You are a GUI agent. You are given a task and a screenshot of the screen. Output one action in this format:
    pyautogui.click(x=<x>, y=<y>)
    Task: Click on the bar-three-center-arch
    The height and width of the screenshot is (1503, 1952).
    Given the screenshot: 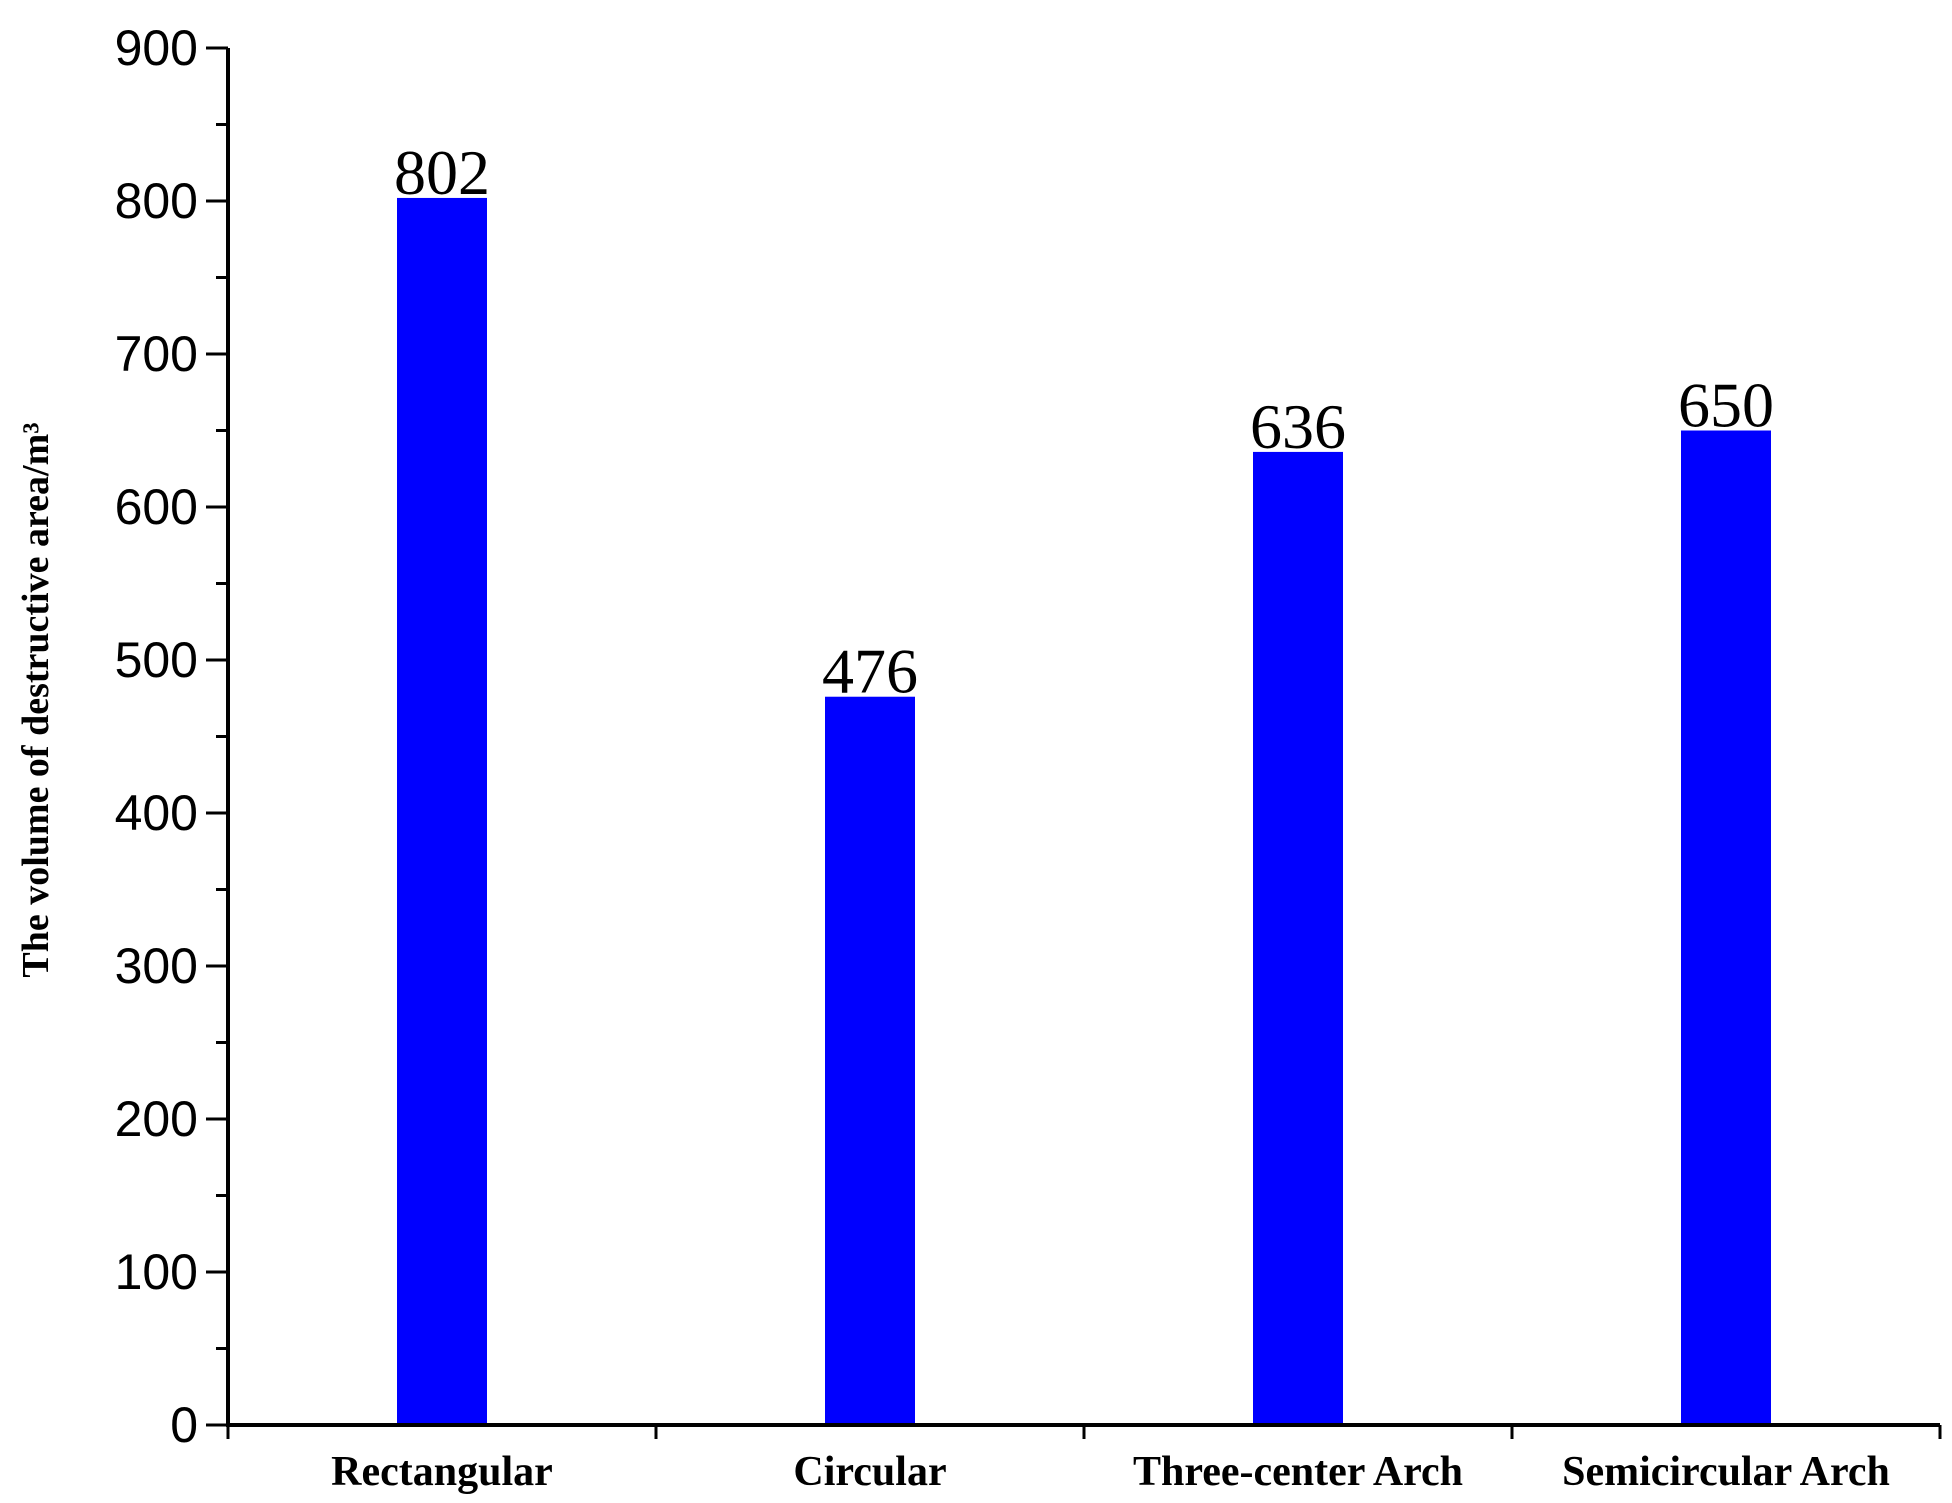 What is the action you would take?
    pyautogui.click(x=1298, y=938)
    